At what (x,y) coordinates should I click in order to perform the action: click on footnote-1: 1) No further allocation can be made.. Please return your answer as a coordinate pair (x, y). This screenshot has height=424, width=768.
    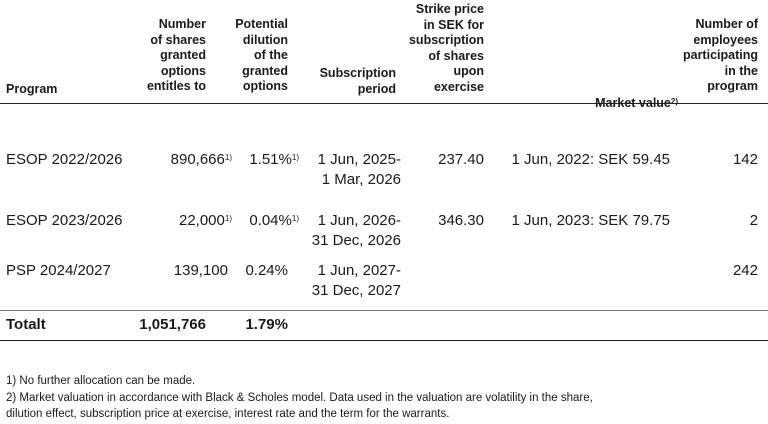
    Looking at the image, I should click on (101, 381).